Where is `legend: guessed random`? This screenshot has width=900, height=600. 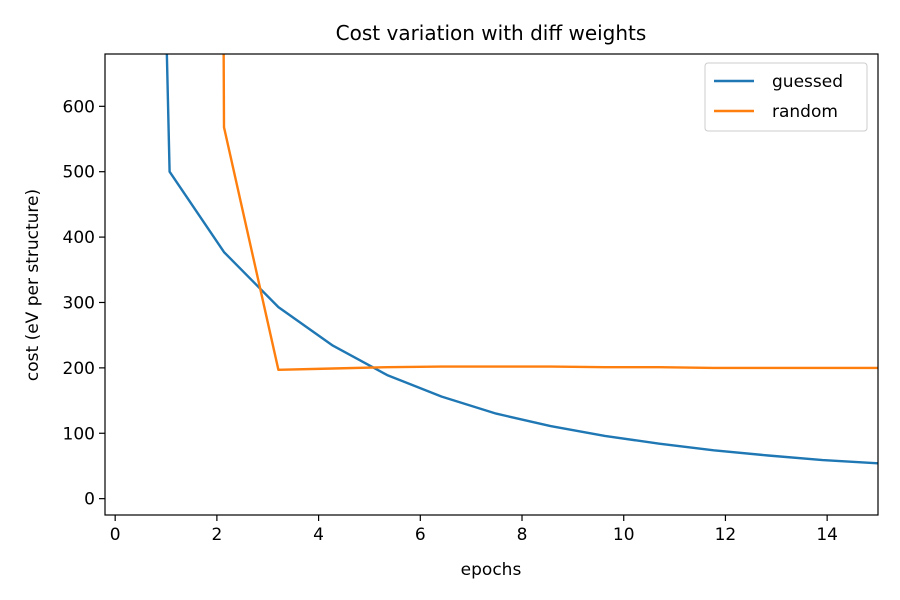
legend: guessed random is located at coordinates (786, 97).